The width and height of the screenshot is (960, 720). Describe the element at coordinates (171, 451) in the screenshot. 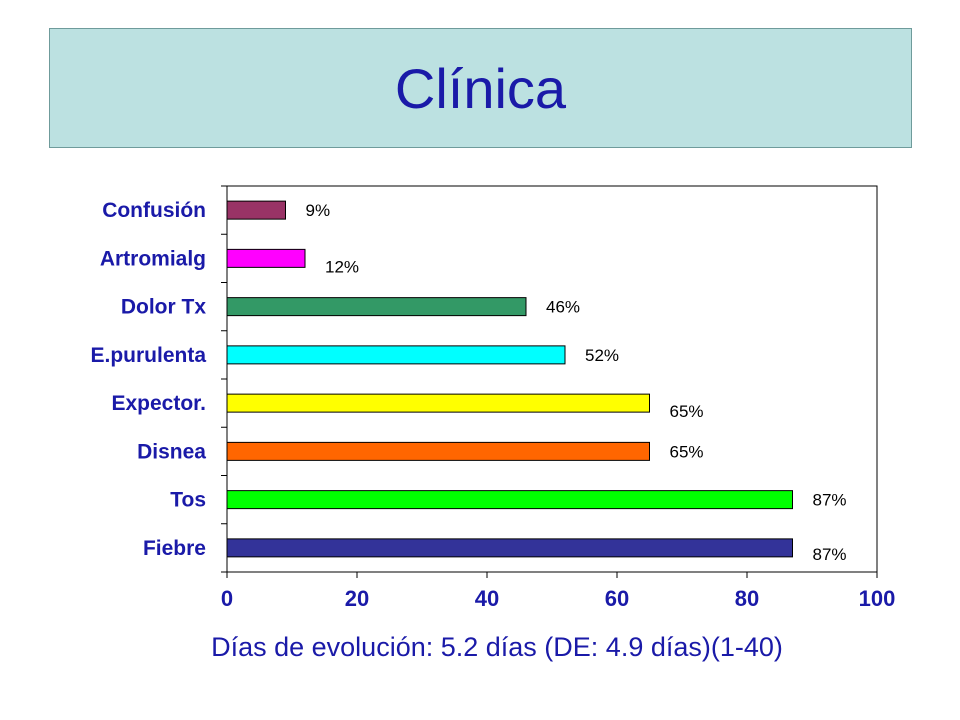

I see `category-label: Disnea` at that location.